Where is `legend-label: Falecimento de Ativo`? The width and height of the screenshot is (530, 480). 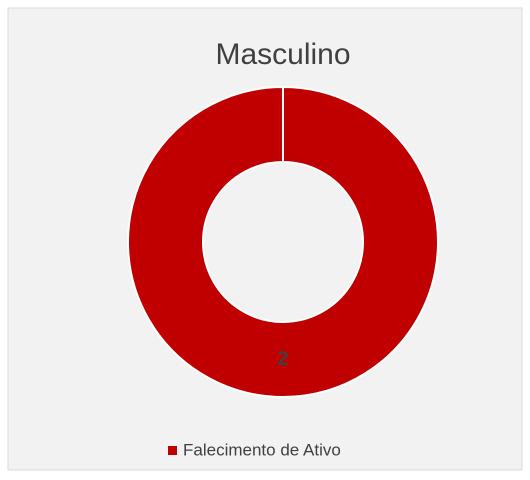 legend-label: Falecimento de Ativo is located at coordinates (262, 449).